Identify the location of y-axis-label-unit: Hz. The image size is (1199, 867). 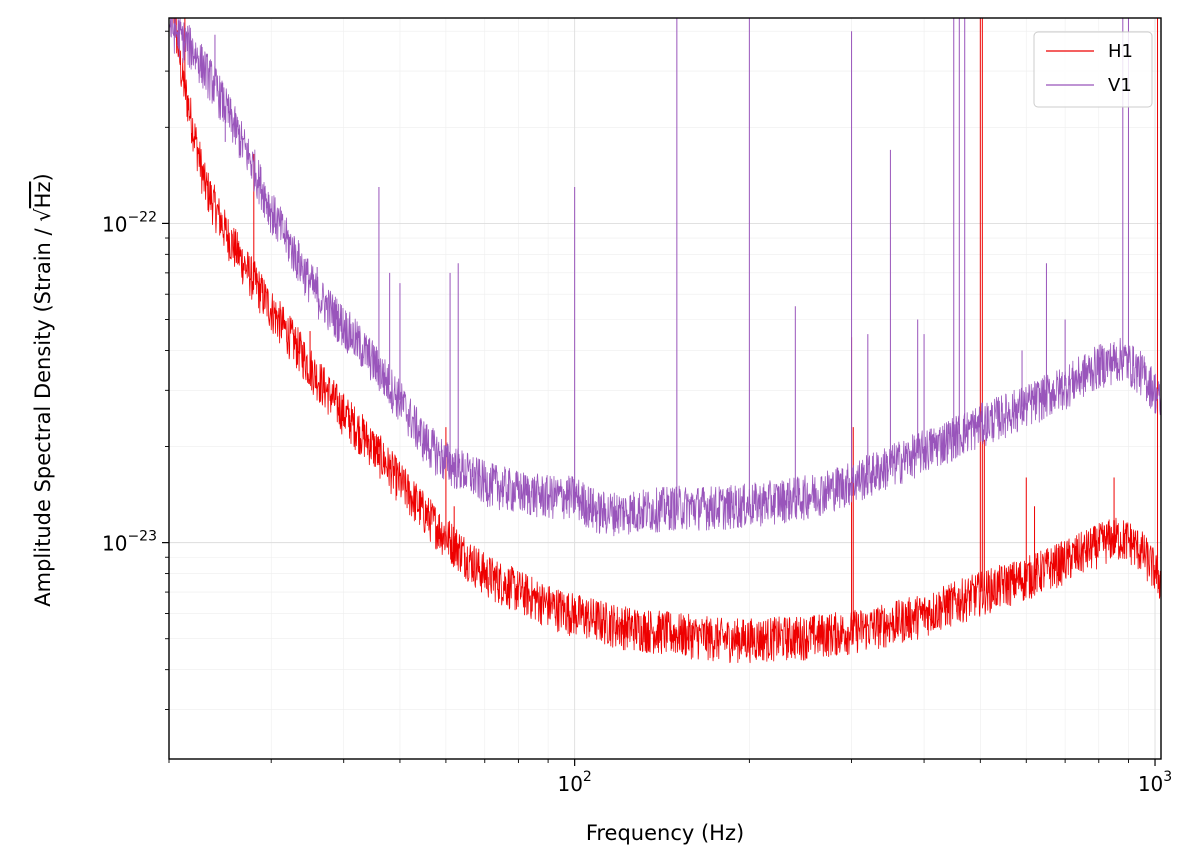
(43, 194).